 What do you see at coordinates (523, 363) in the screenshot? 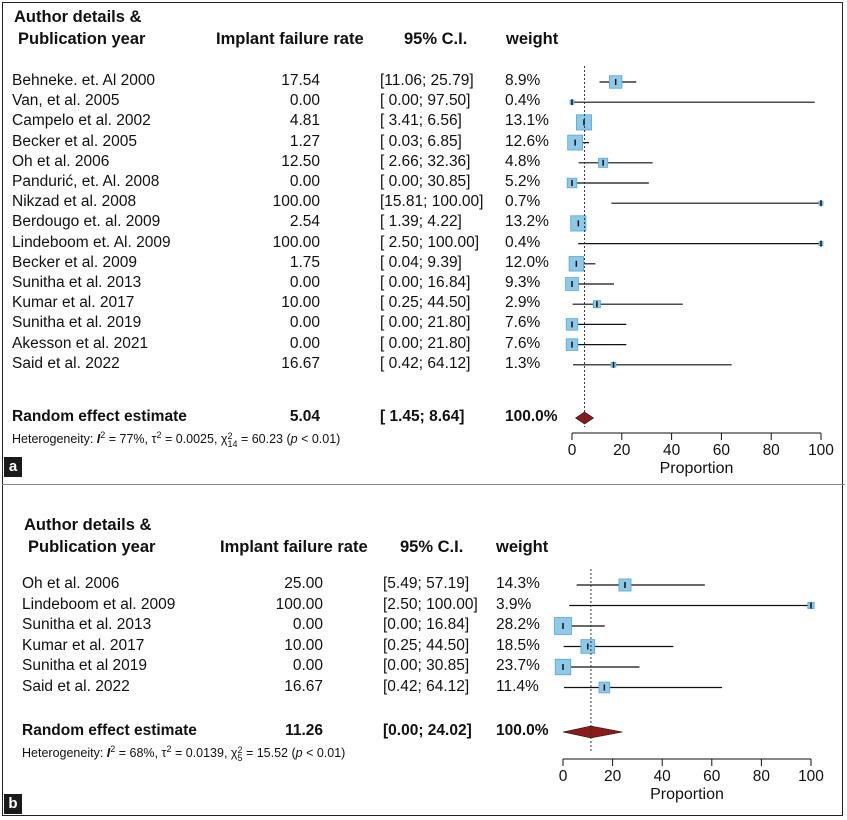
I see `study-weight: 1.3%` at bounding box center [523, 363].